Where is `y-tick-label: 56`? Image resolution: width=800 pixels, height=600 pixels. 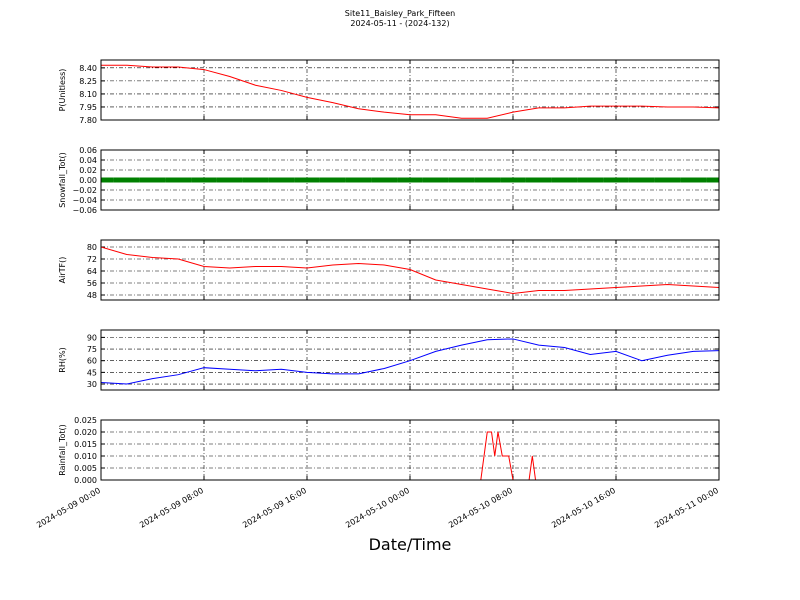 y-tick-label: 56 is located at coordinates (92, 283).